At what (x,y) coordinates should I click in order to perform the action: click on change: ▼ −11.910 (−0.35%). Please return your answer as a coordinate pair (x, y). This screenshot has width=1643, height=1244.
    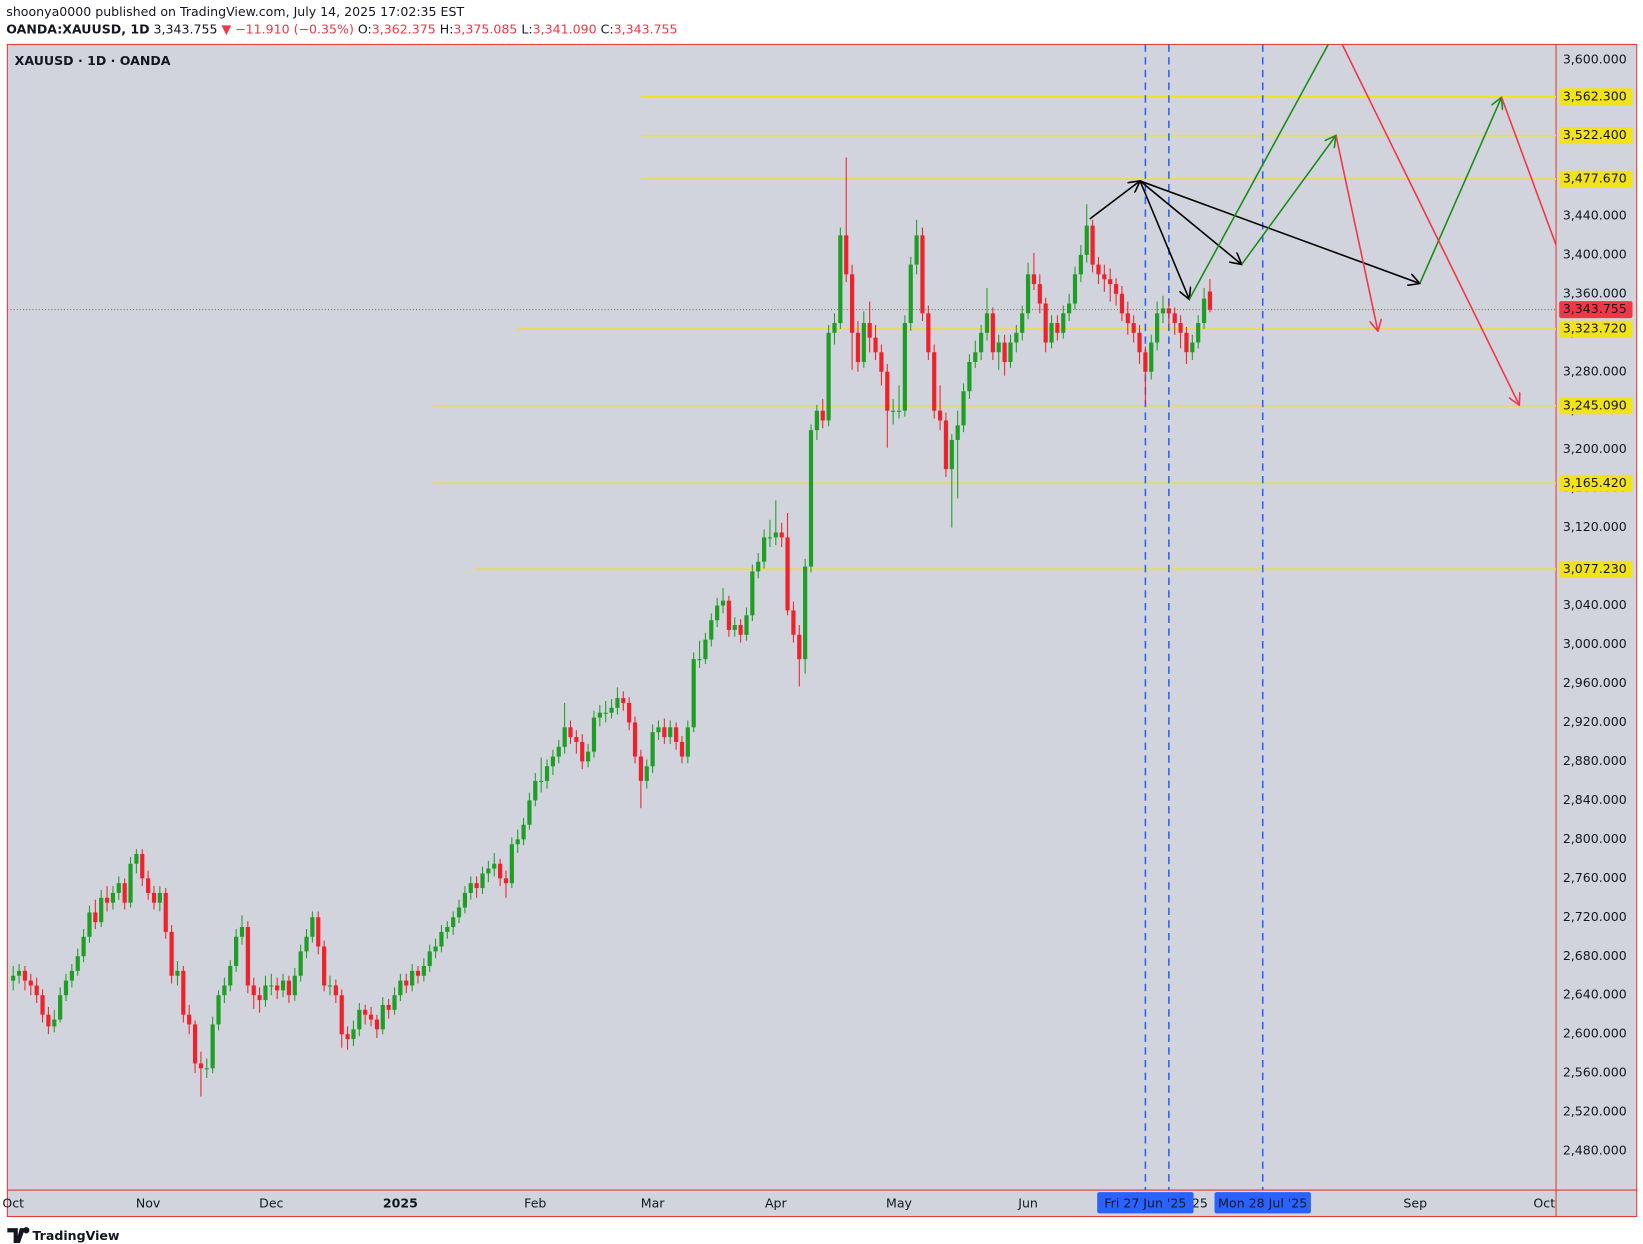
    Looking at the image, I should click on (287, 28).